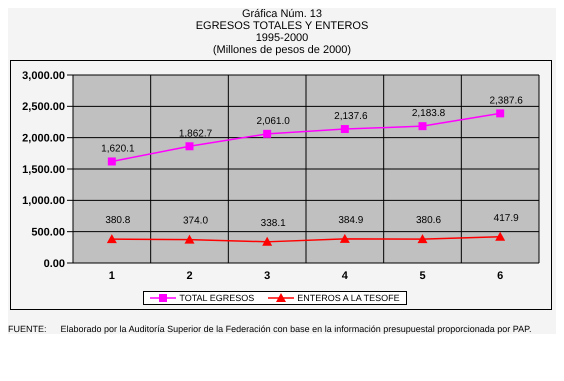 The width and height of the screenshot is (564, 381). Describe the element at coordinates (282, 38) in the screenshot. I see `chart-subtitle: EGRESOS TOTALES Y ENTEROS 1995-2000 (Millones de pesos de 2000)` at that location.